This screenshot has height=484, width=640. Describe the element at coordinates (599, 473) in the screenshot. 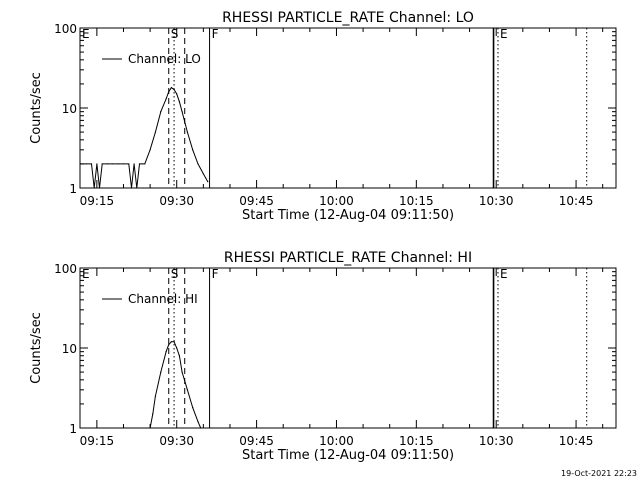

I see `date-stamp: 19-Oct-2021 22:23` at that location.